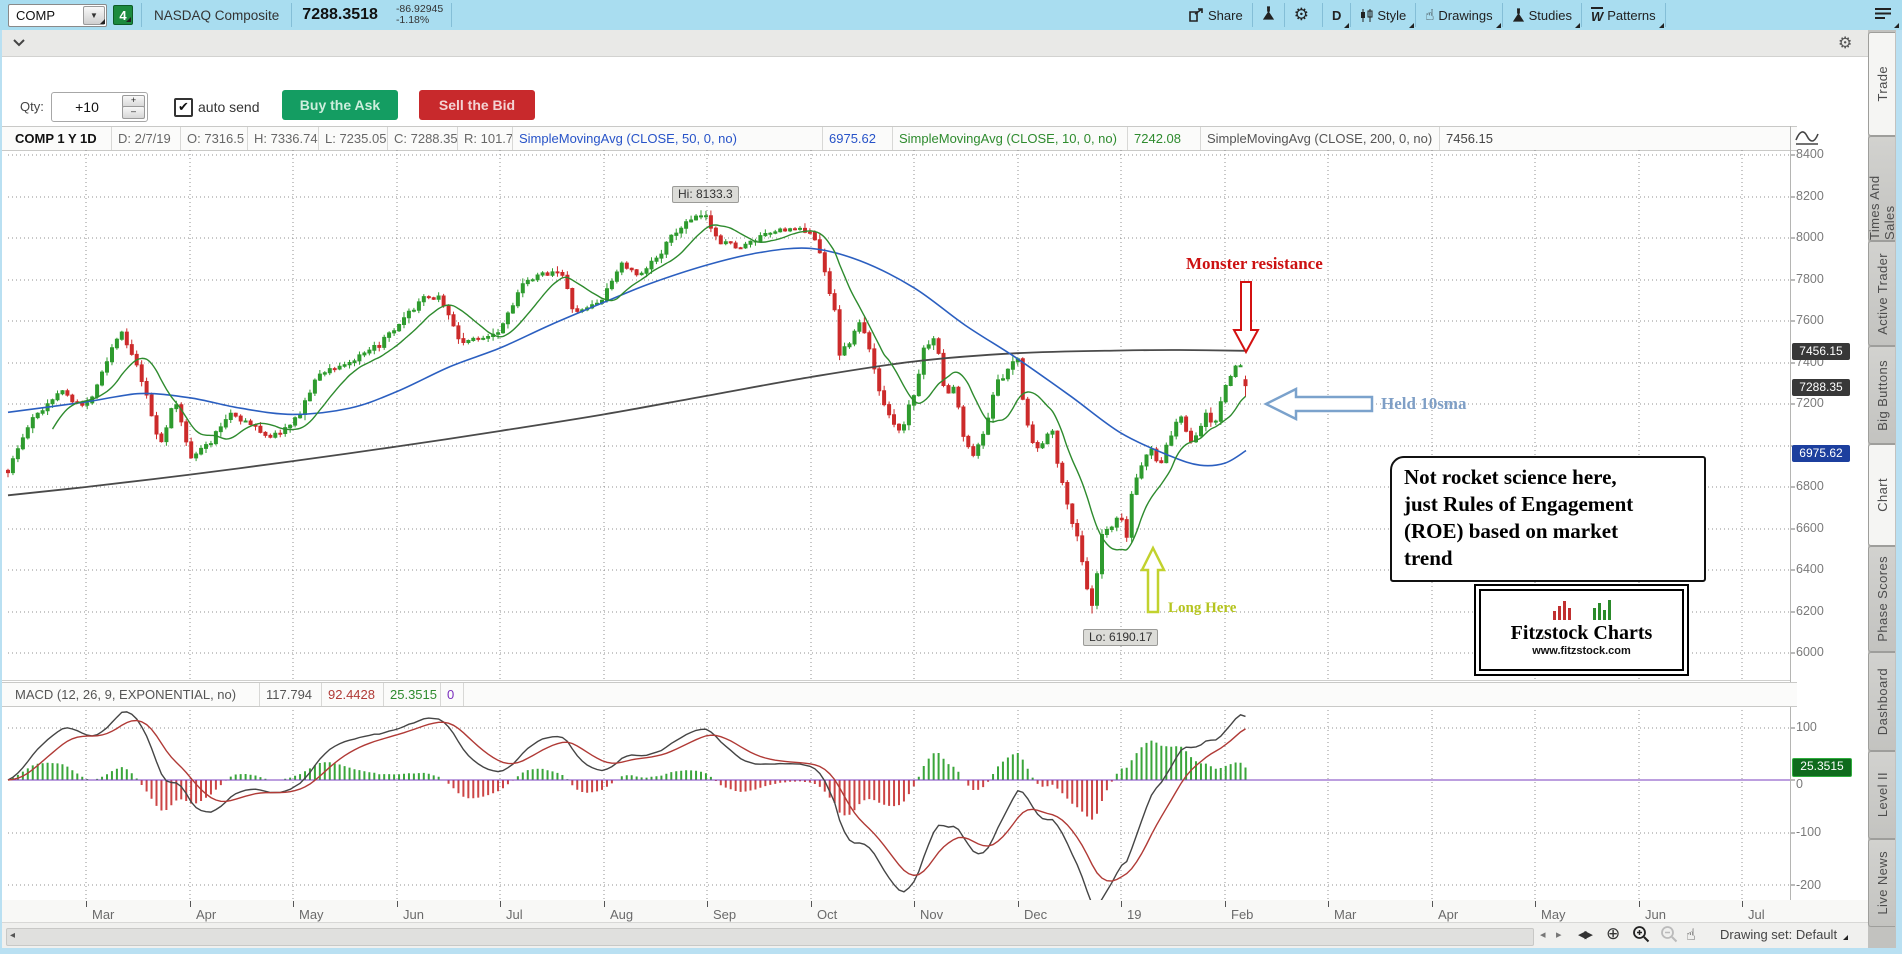 This screenshot has width=1902, height=954. I want to click on auto-scale-icon, so click(1807, 139).